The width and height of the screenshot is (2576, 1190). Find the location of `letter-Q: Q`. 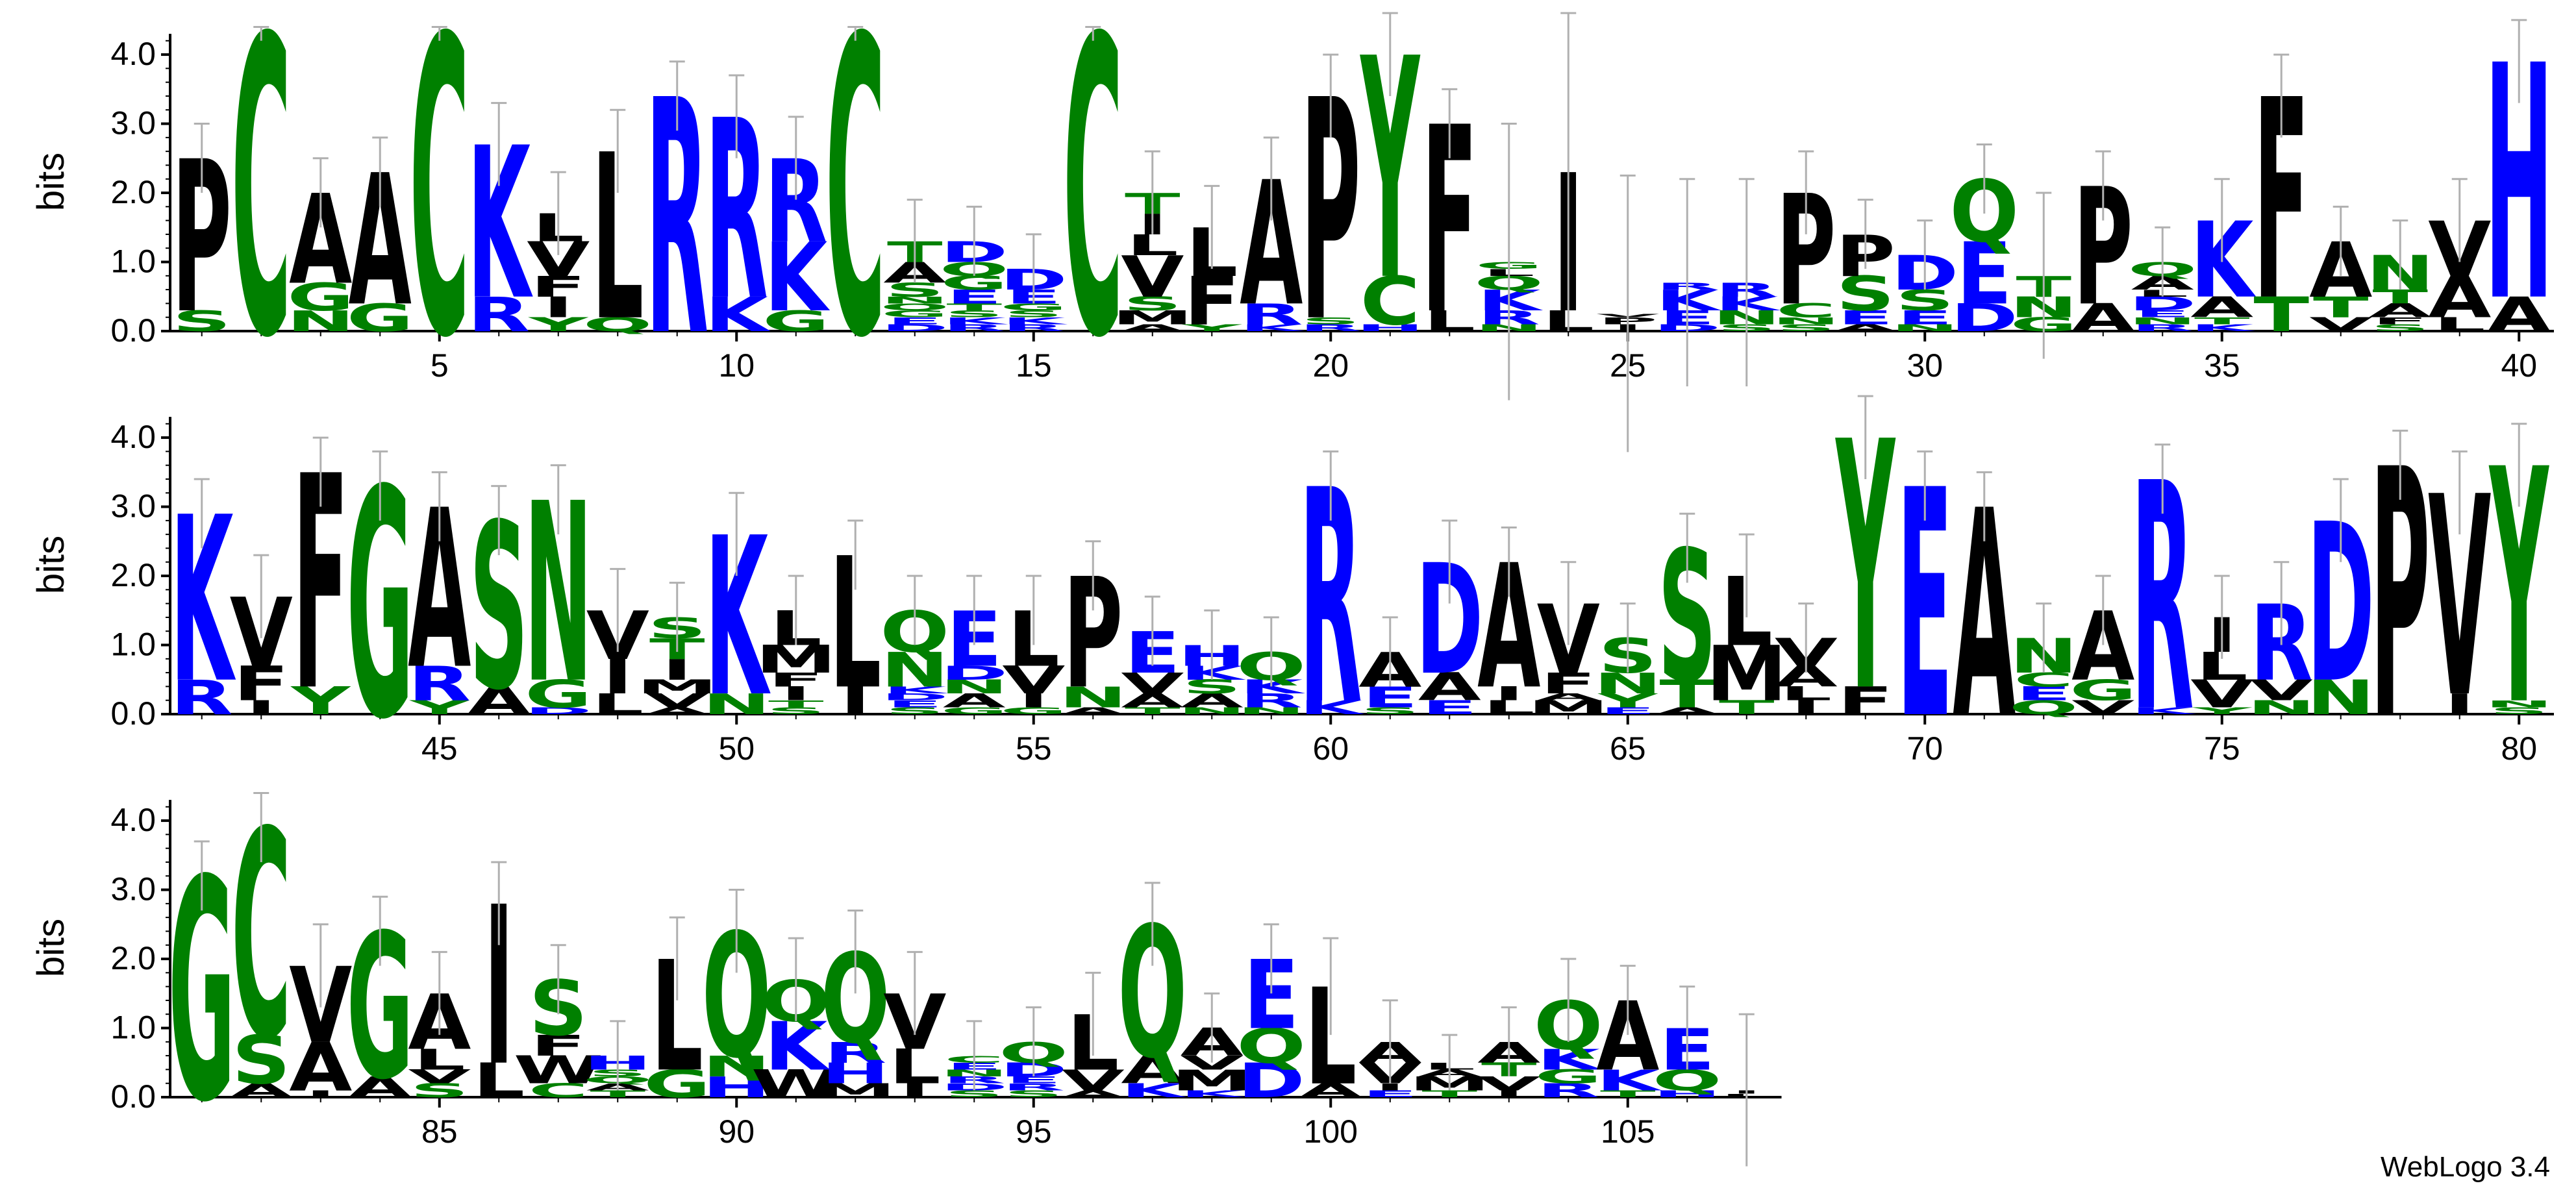

letter-Q: Q is located at coordinates (2044, 708).